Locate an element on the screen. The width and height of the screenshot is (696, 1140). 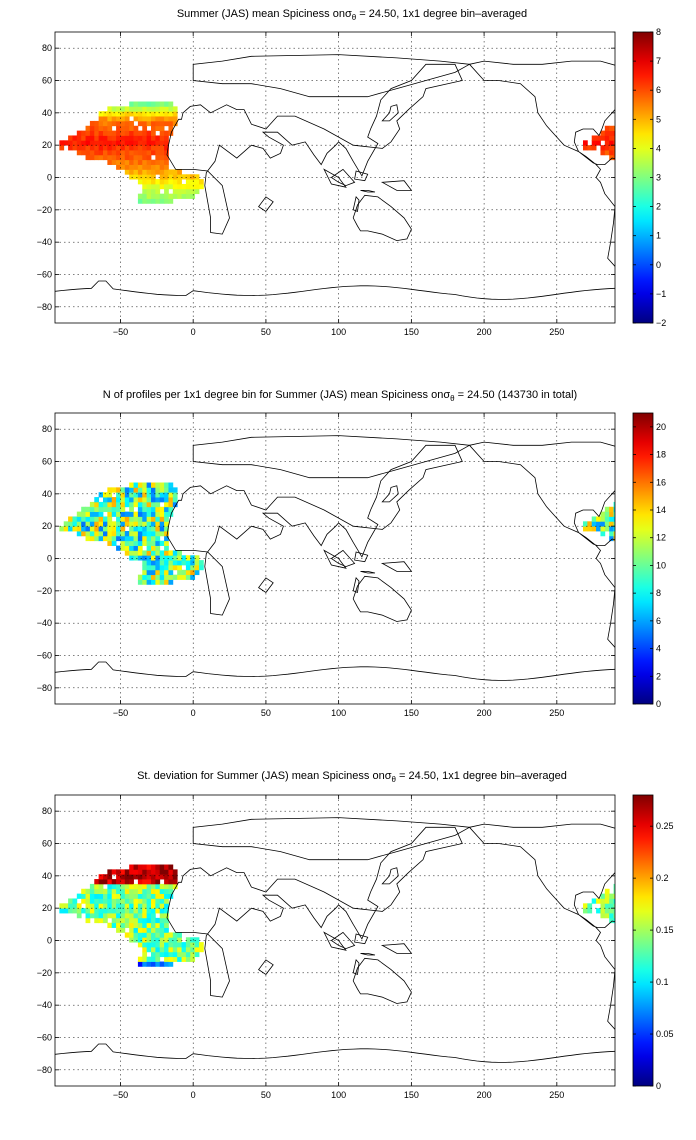
y-tick-label: 0 is located at coordinates (49, 559).